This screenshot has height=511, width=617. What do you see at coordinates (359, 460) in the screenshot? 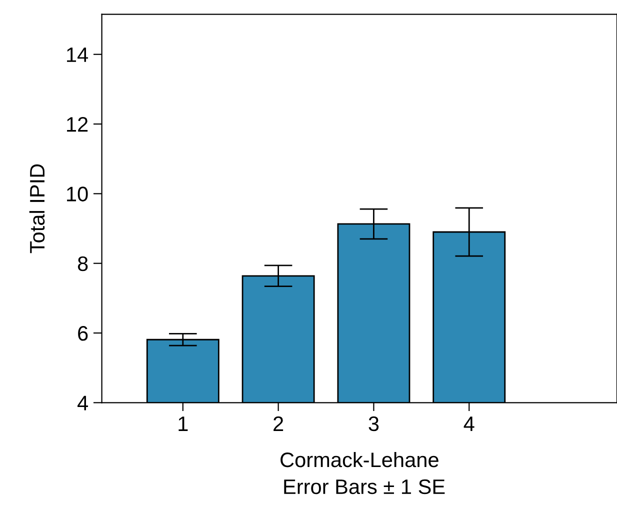
I see `x-axis-title: Cormack-Lehane` at bounding box center [359, 460].